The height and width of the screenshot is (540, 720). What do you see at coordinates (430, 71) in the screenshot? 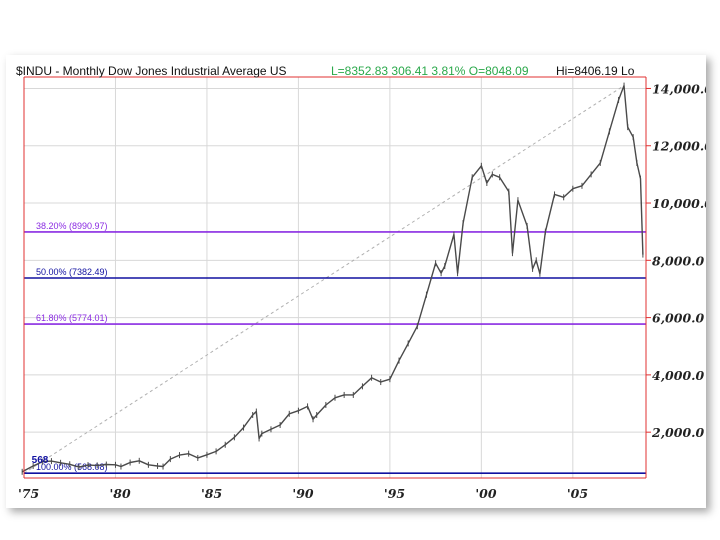
I see `quote-readout: L=8352.83 306.41 3.81% O=8048.09` at bounding box center [430, 71].